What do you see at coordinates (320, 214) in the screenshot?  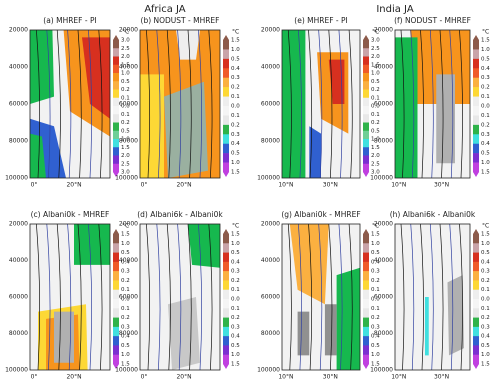 I see `panel-title: (g) Albani0k - MHREF` at bounding box center [320, 214].